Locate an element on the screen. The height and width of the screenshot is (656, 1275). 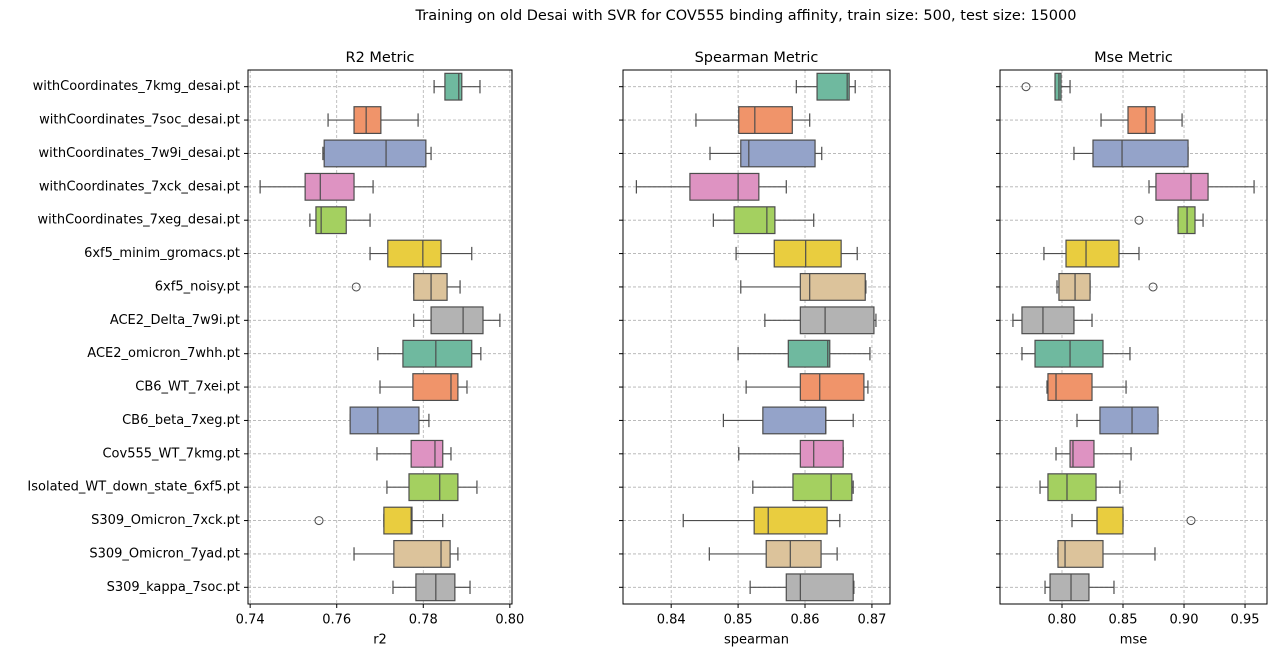
x-tick-label: 0.87 is located at coordinates (871, 620).